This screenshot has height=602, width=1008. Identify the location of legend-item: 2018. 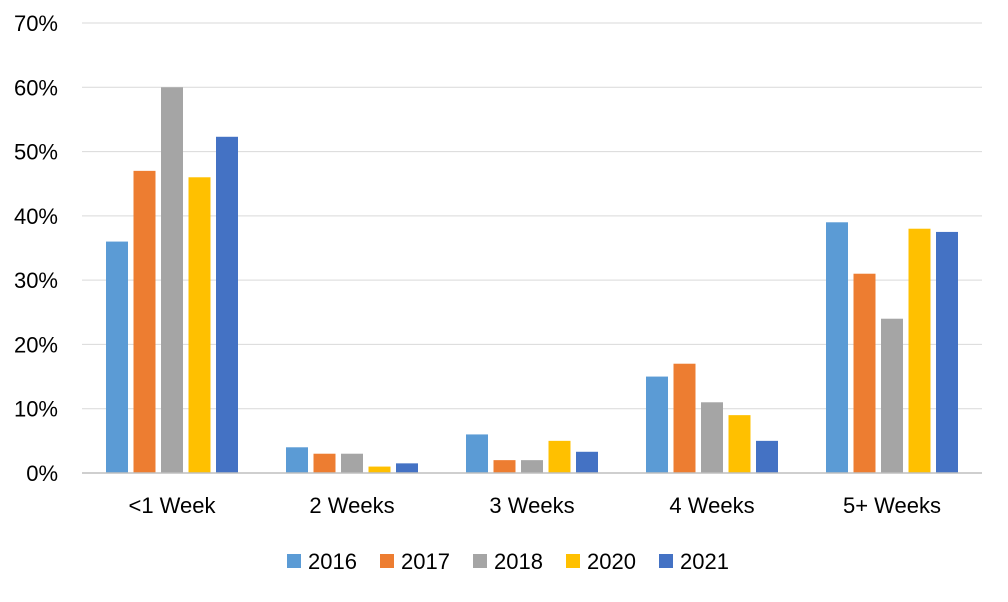
(508, 561).